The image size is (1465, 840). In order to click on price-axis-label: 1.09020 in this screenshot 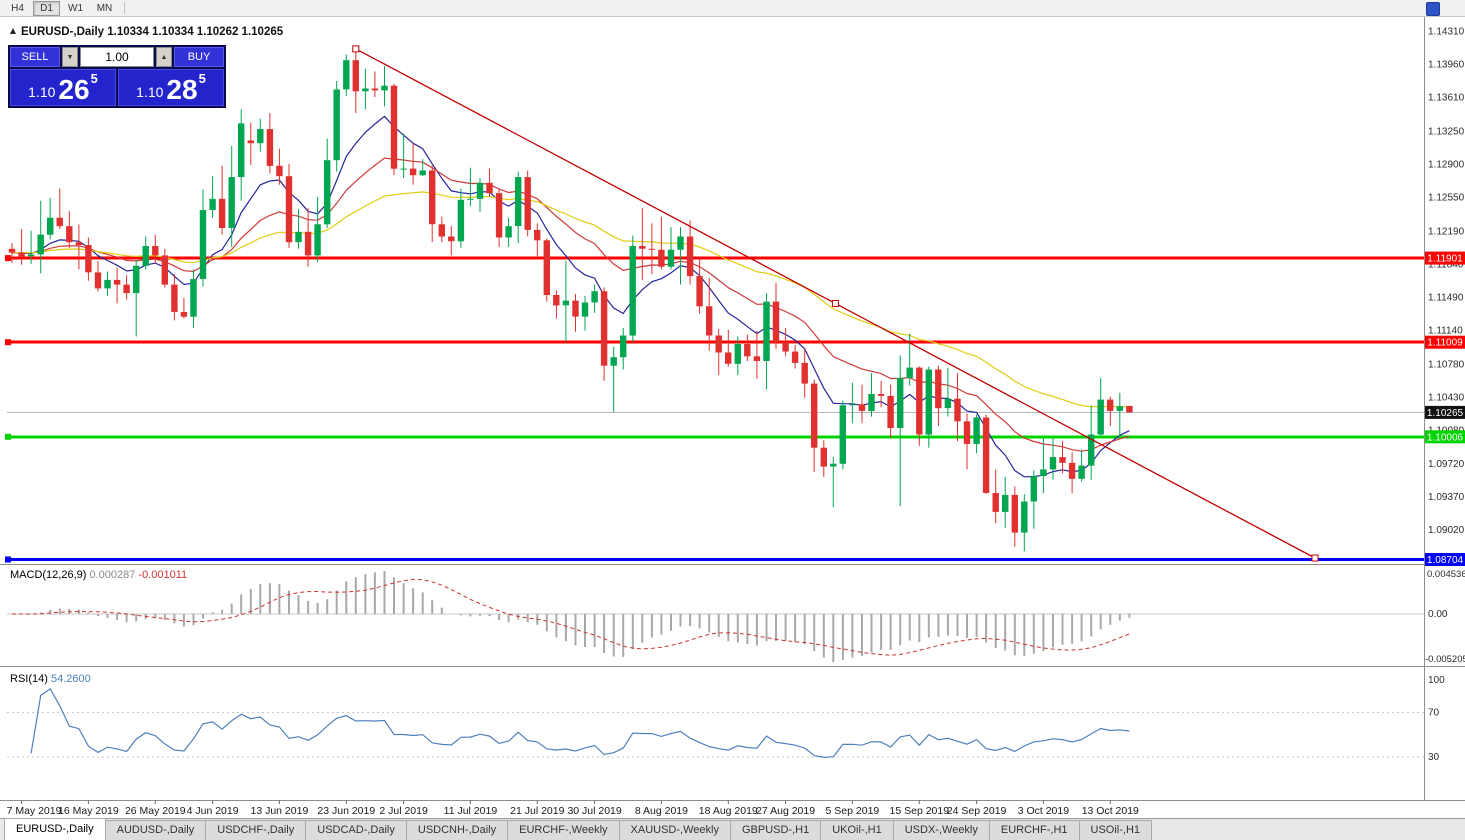, I will do `click(1446, 530)`.